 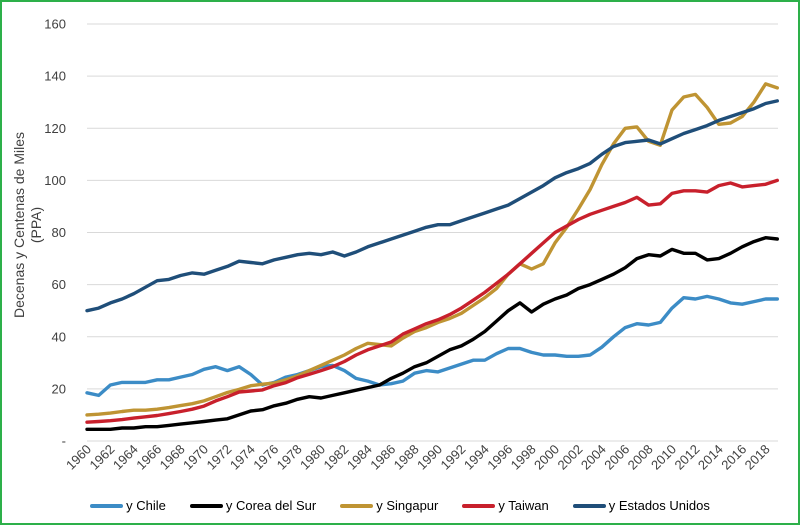 I want to click on x-tick-label: 2016, so click(x=733, y=457).